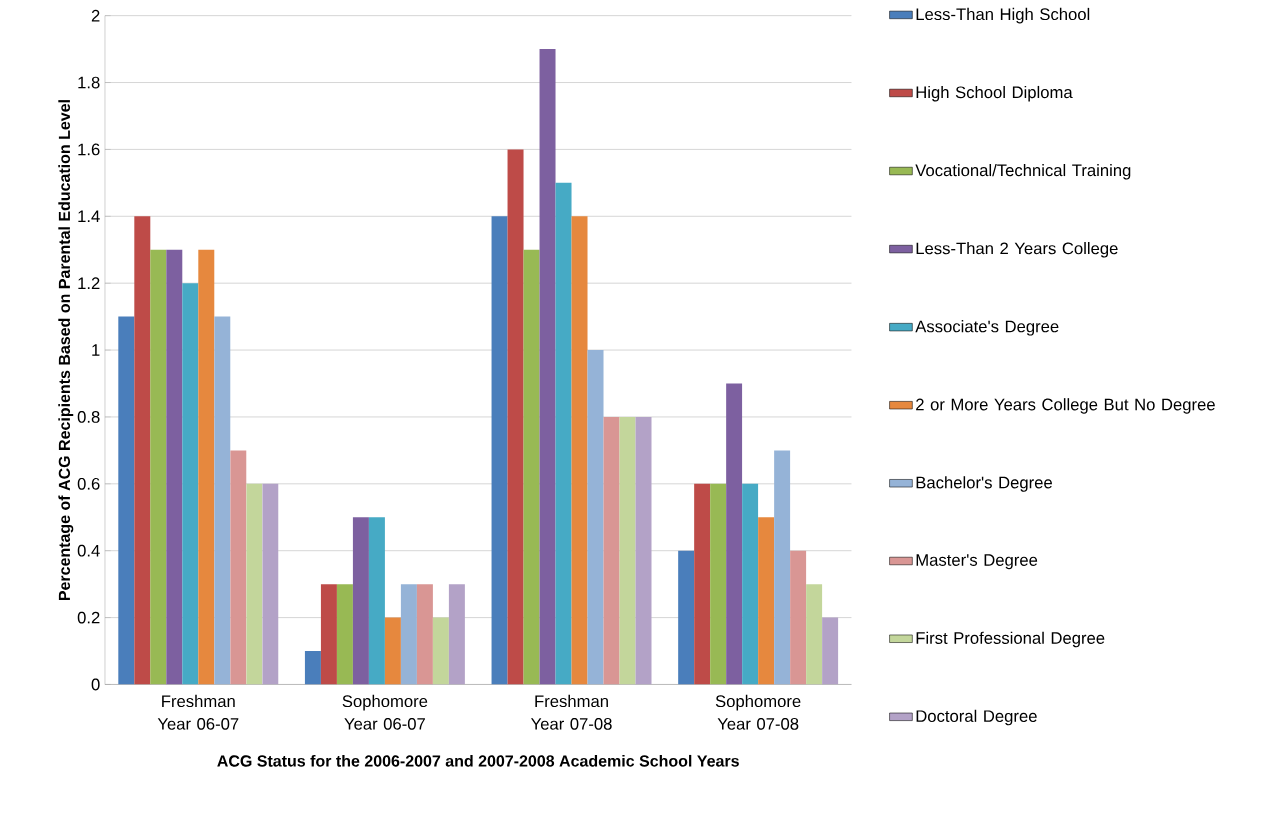 This screenshot has width=1269, height=826. Describe the element at coordinates (88, 617) in the screenshot. I see `y-tick-label: 0.2` at that location.